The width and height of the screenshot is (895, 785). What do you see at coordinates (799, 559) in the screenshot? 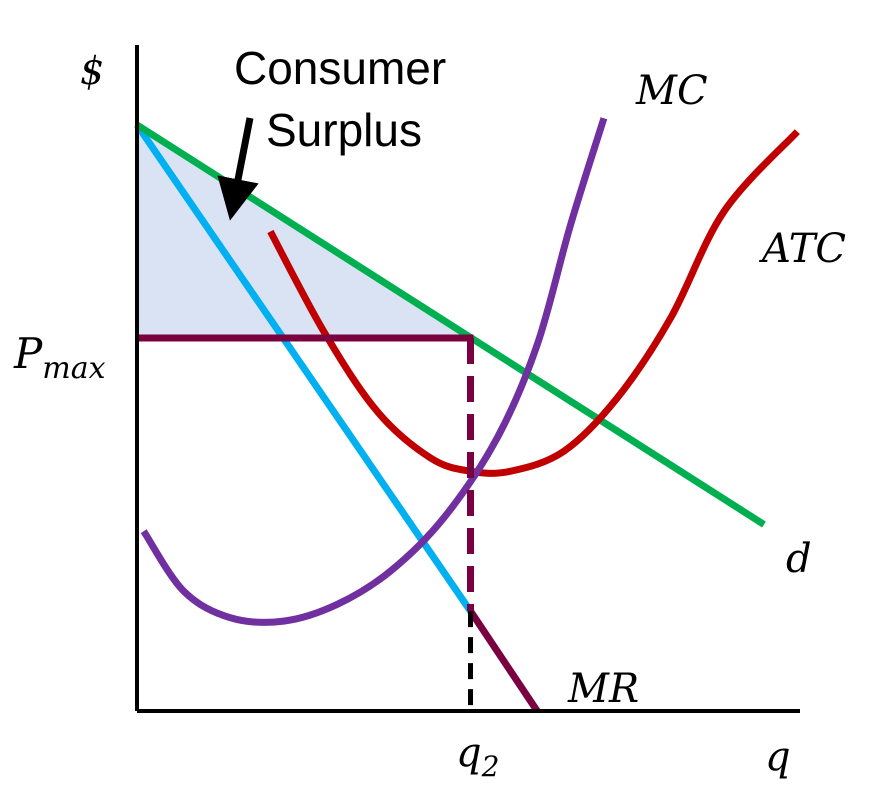
I see `demand-label: d` at bounding box center [799, 559].